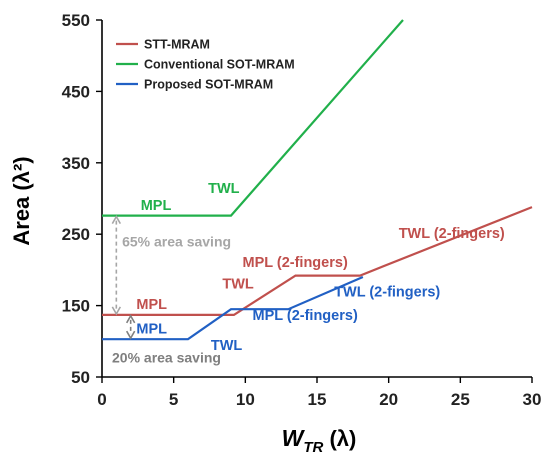 The image size is (550, 462). Describe the element at coordinates (219, 65) in the screenshot. I see `legend-label: Conventional SOT-MRAM` at that location.